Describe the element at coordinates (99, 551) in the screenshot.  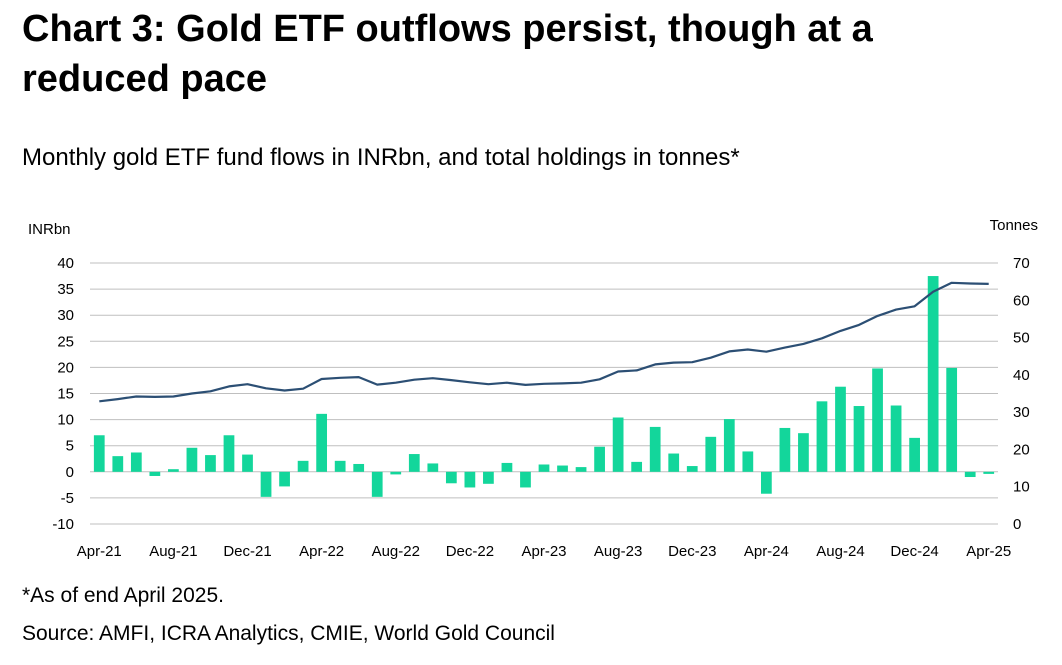
I see `x-tick-label: Apr-21` at that location.